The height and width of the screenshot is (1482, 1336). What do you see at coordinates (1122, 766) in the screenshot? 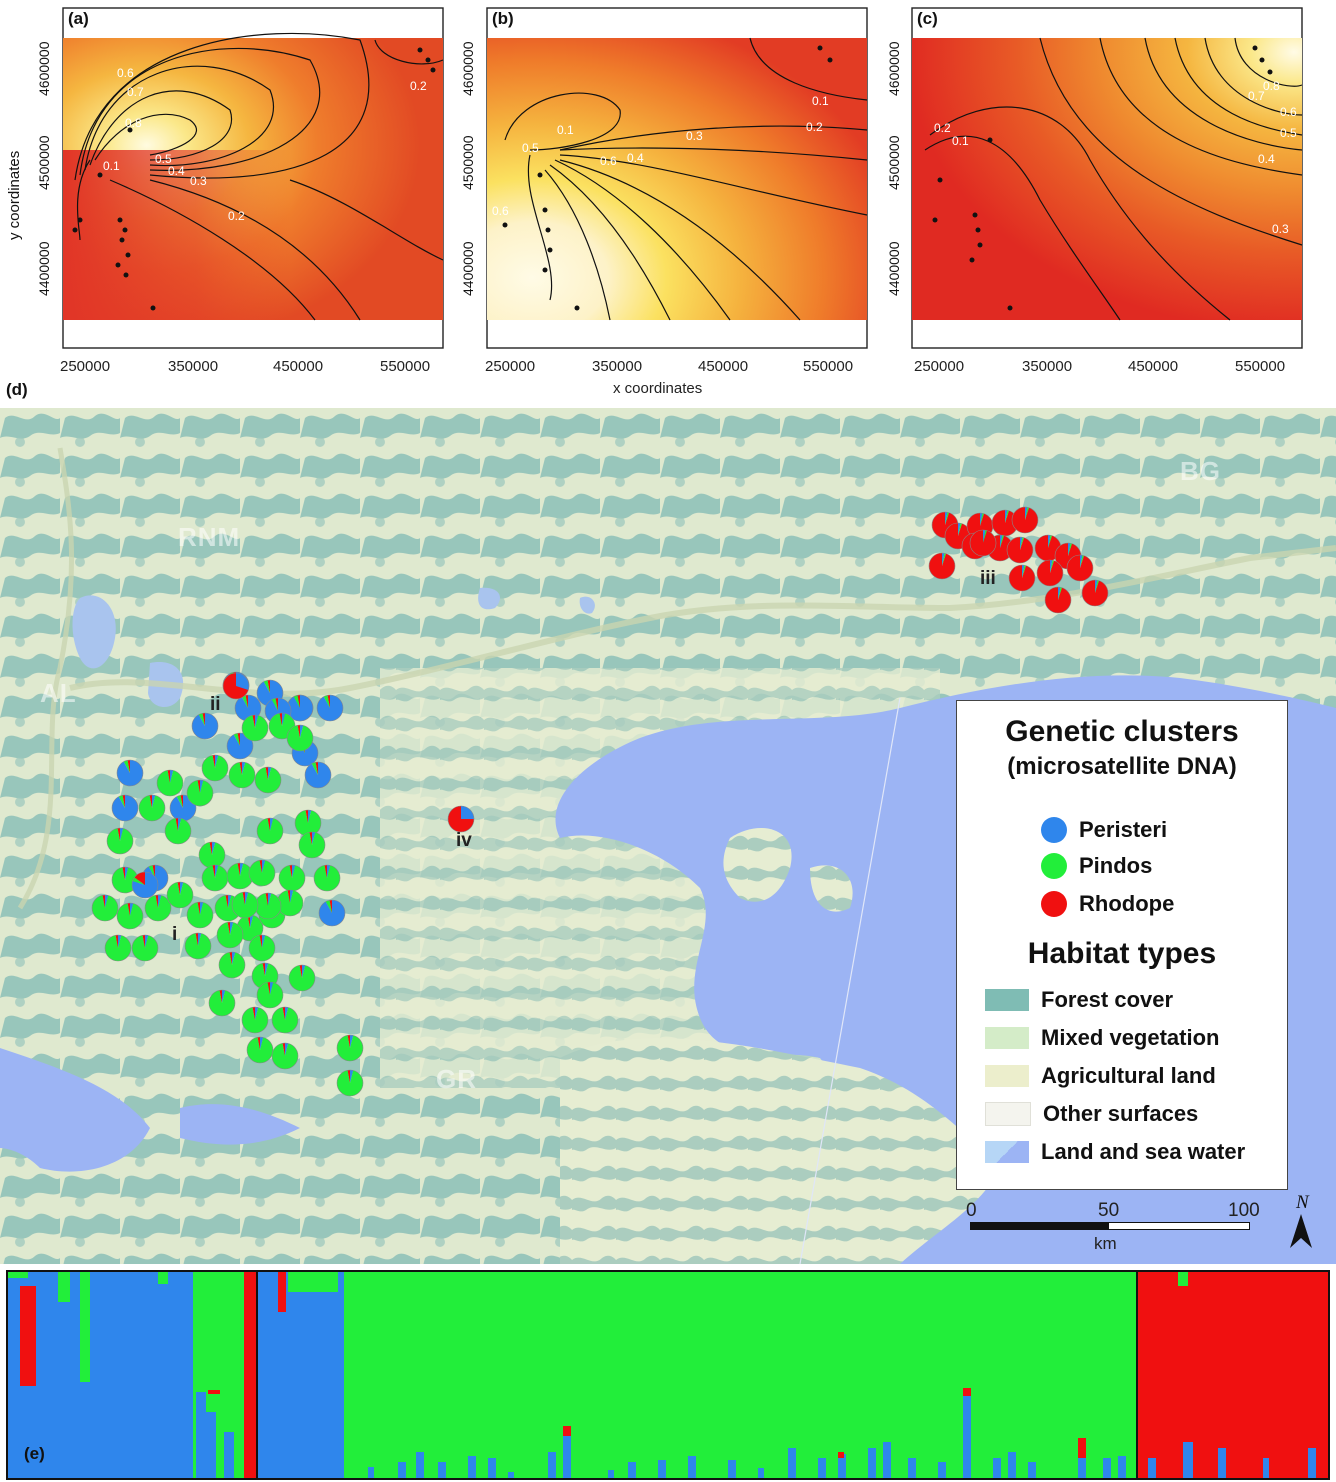
I see `legend-subtitle: (microsatellite DNA)` at bounding box center [1122, 766].